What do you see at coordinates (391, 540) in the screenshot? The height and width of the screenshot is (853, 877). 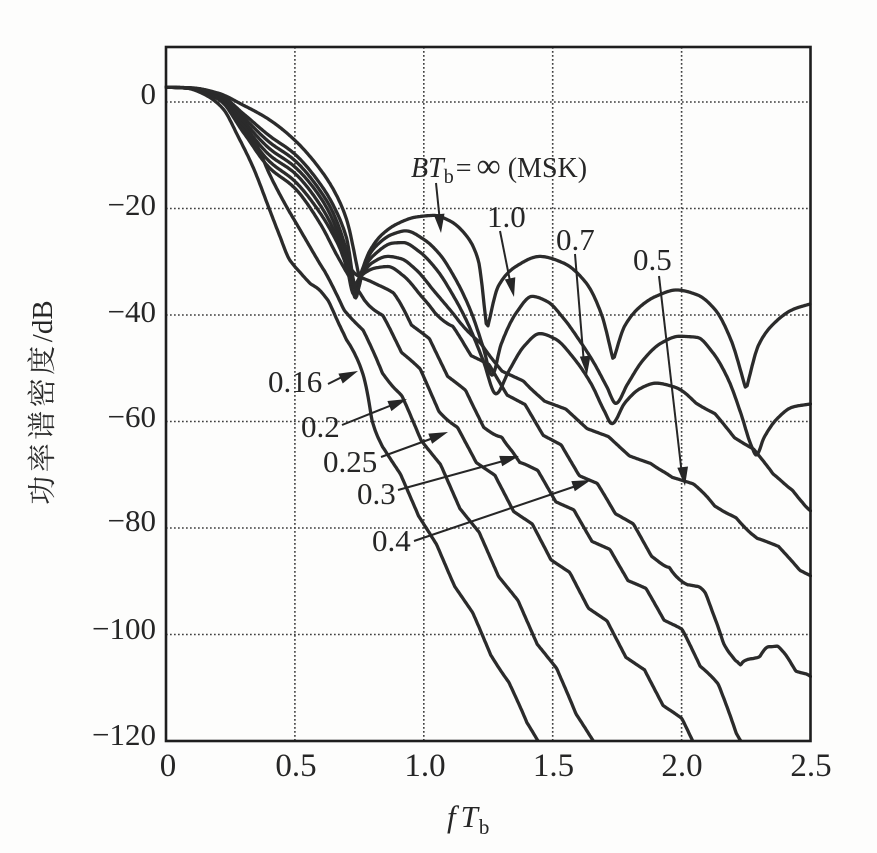 I see `svg-text: 0.4` at bounding box center [391, 540].